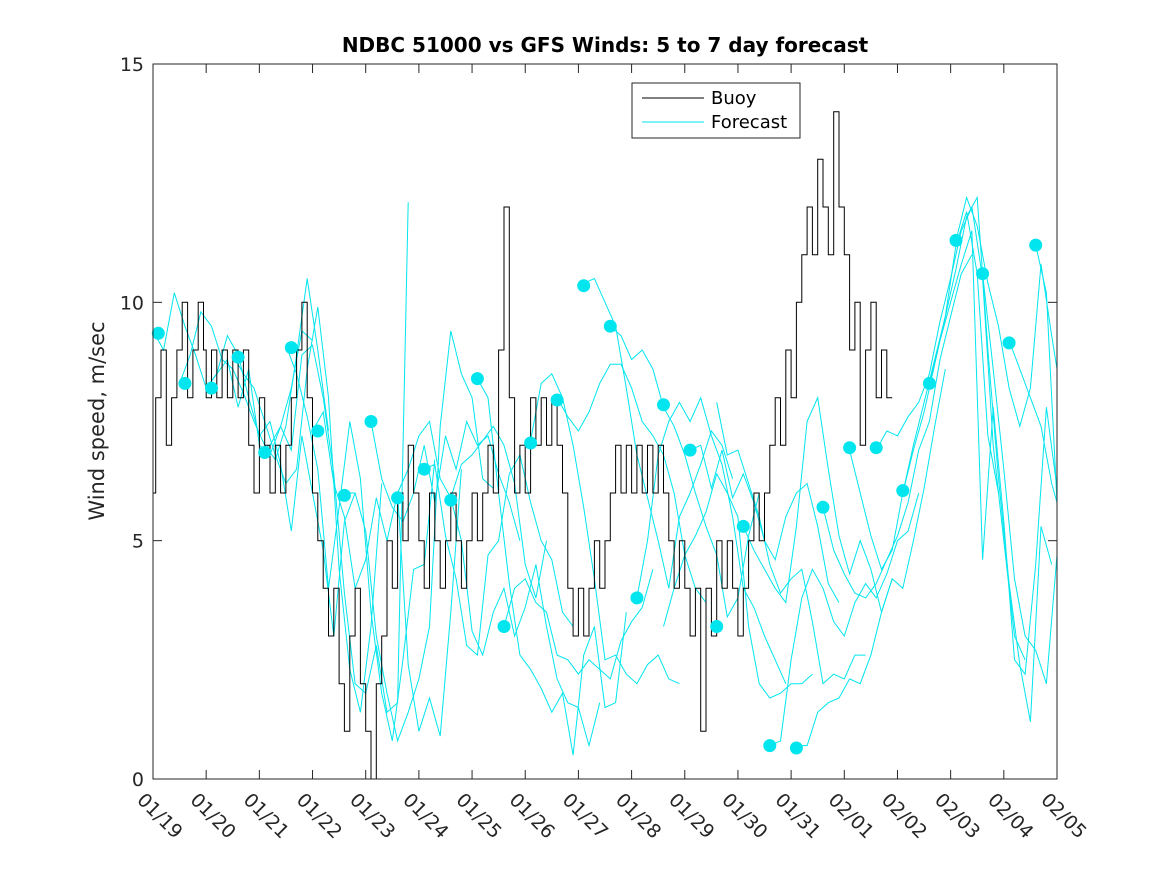  I want to click on y-tick-label: 0, so click(138, 780).